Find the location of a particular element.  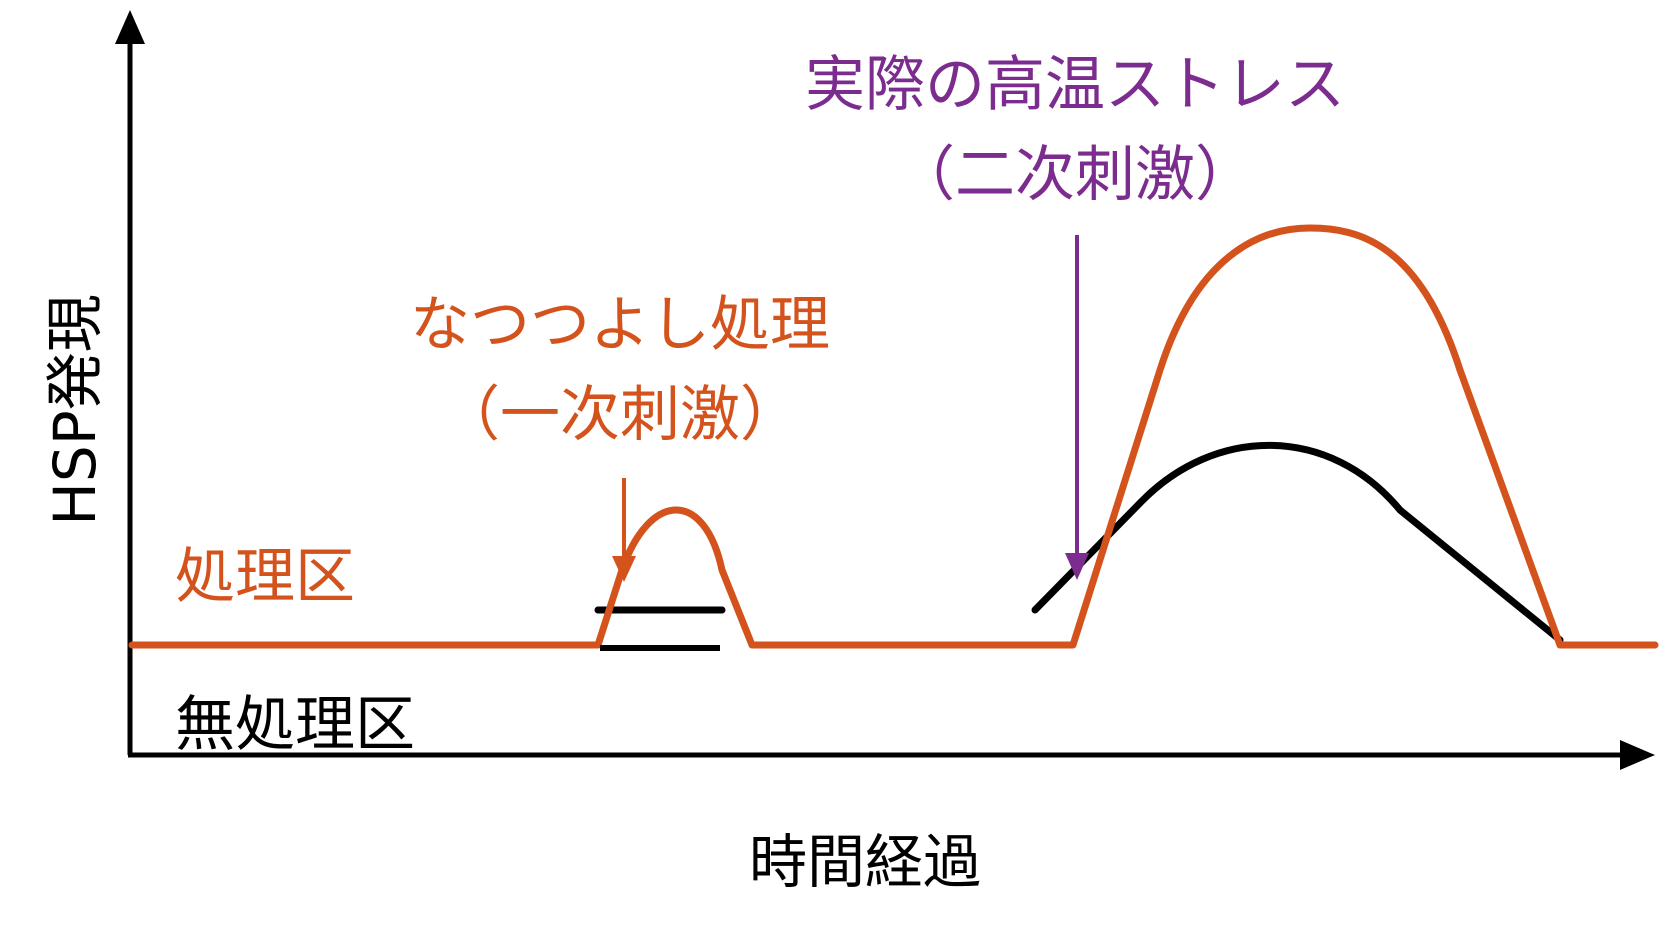

y-axis-label: HSP発現 is located at coordinates (75, 409).